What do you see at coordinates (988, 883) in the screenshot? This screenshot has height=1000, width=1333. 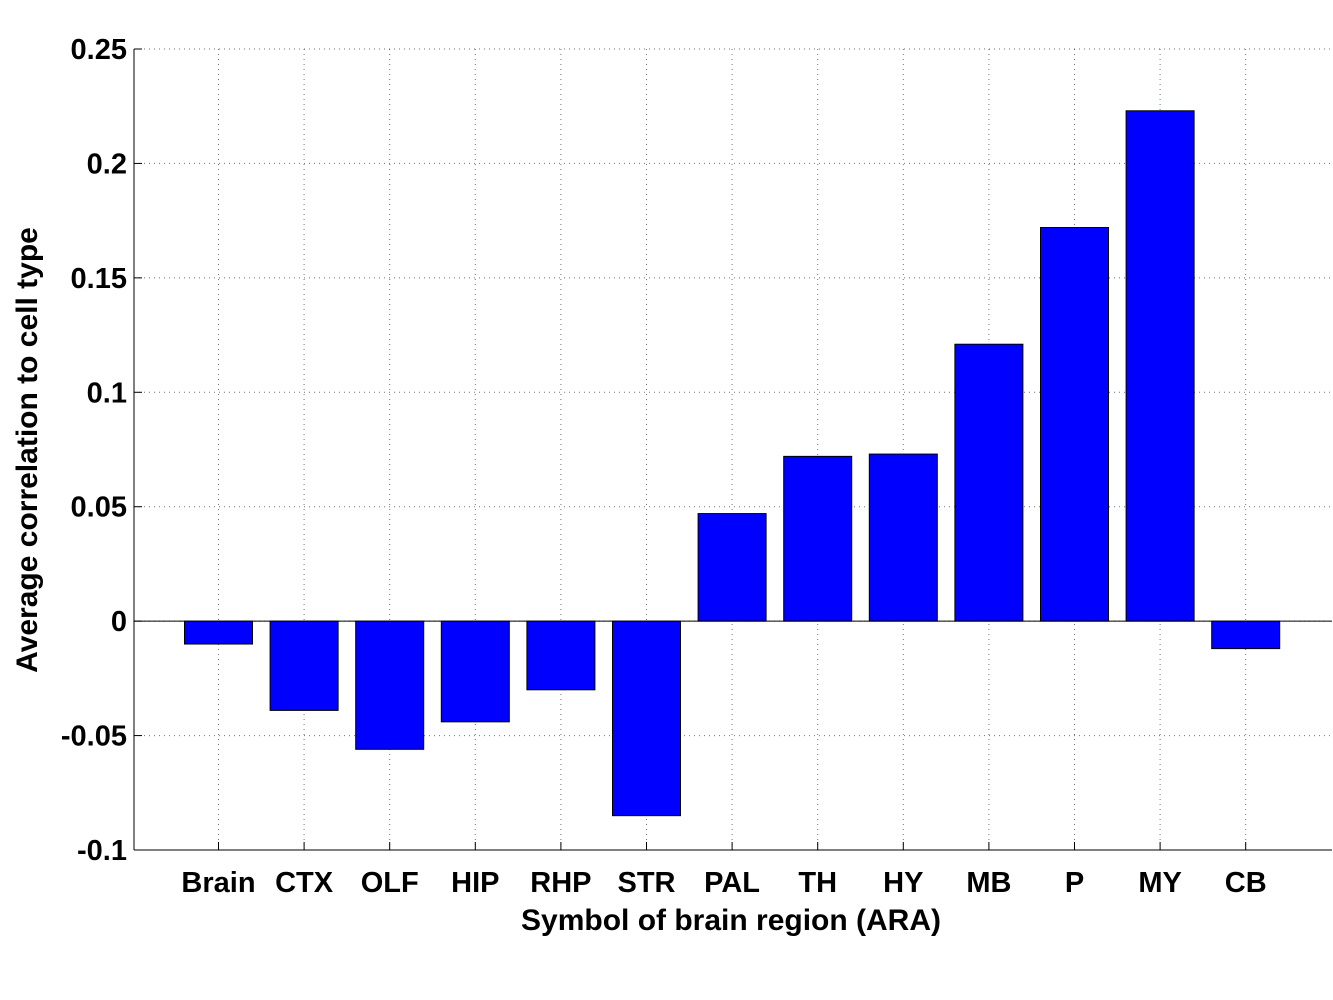 I see `x-tick-label: MB` at bounding box center [988, 883].